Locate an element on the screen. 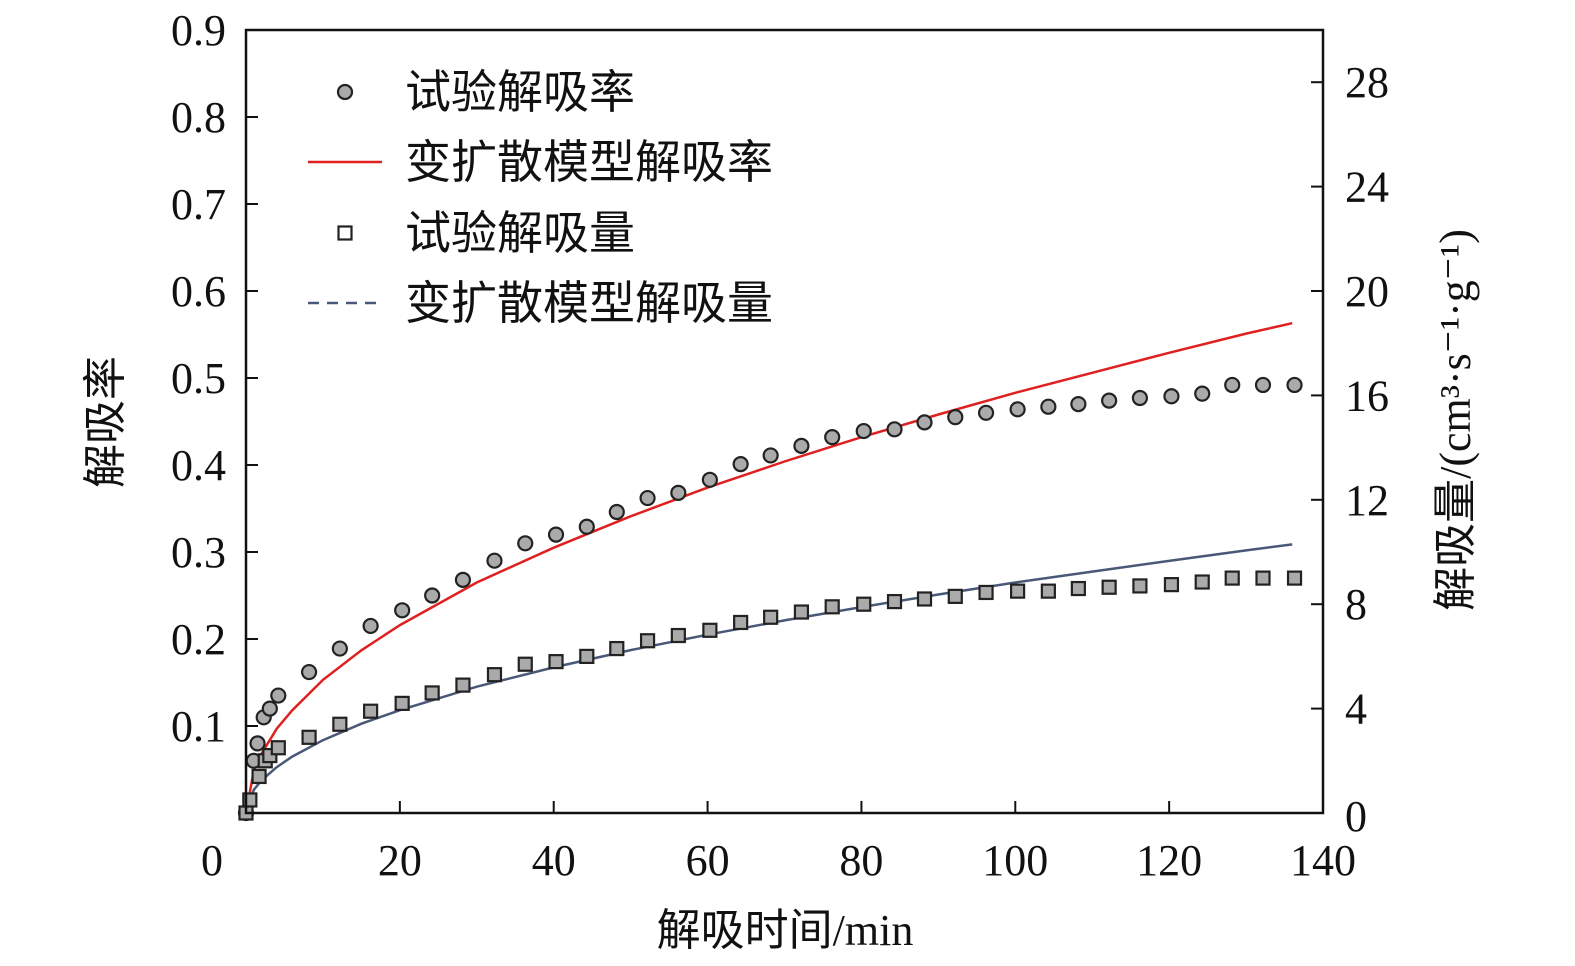 This screenshot has width=1575, height=966. y-right-tick-label: 20 is located at coordinates (1367, 291).